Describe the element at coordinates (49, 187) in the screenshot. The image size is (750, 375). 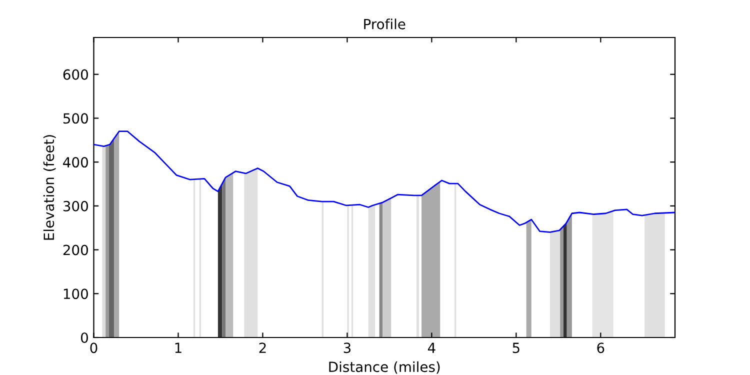
I see `y-axis-title: Elevation (feet)` at that location.